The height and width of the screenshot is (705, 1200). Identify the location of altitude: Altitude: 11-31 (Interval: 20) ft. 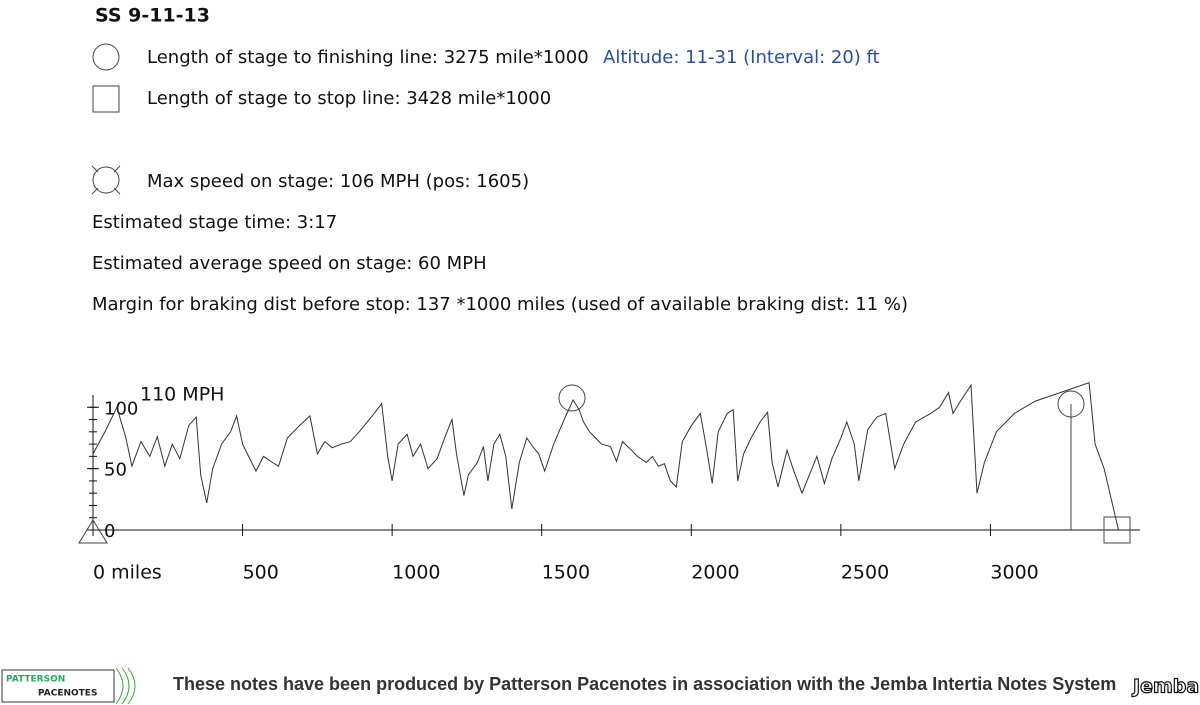
(741, 57).